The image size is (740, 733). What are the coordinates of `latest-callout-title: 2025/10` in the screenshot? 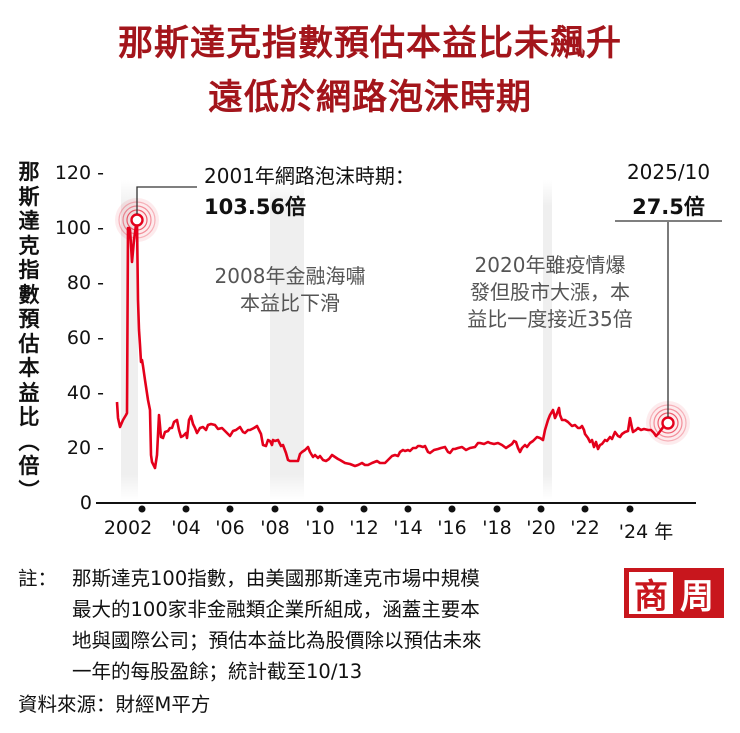 It's located at (668, 172).